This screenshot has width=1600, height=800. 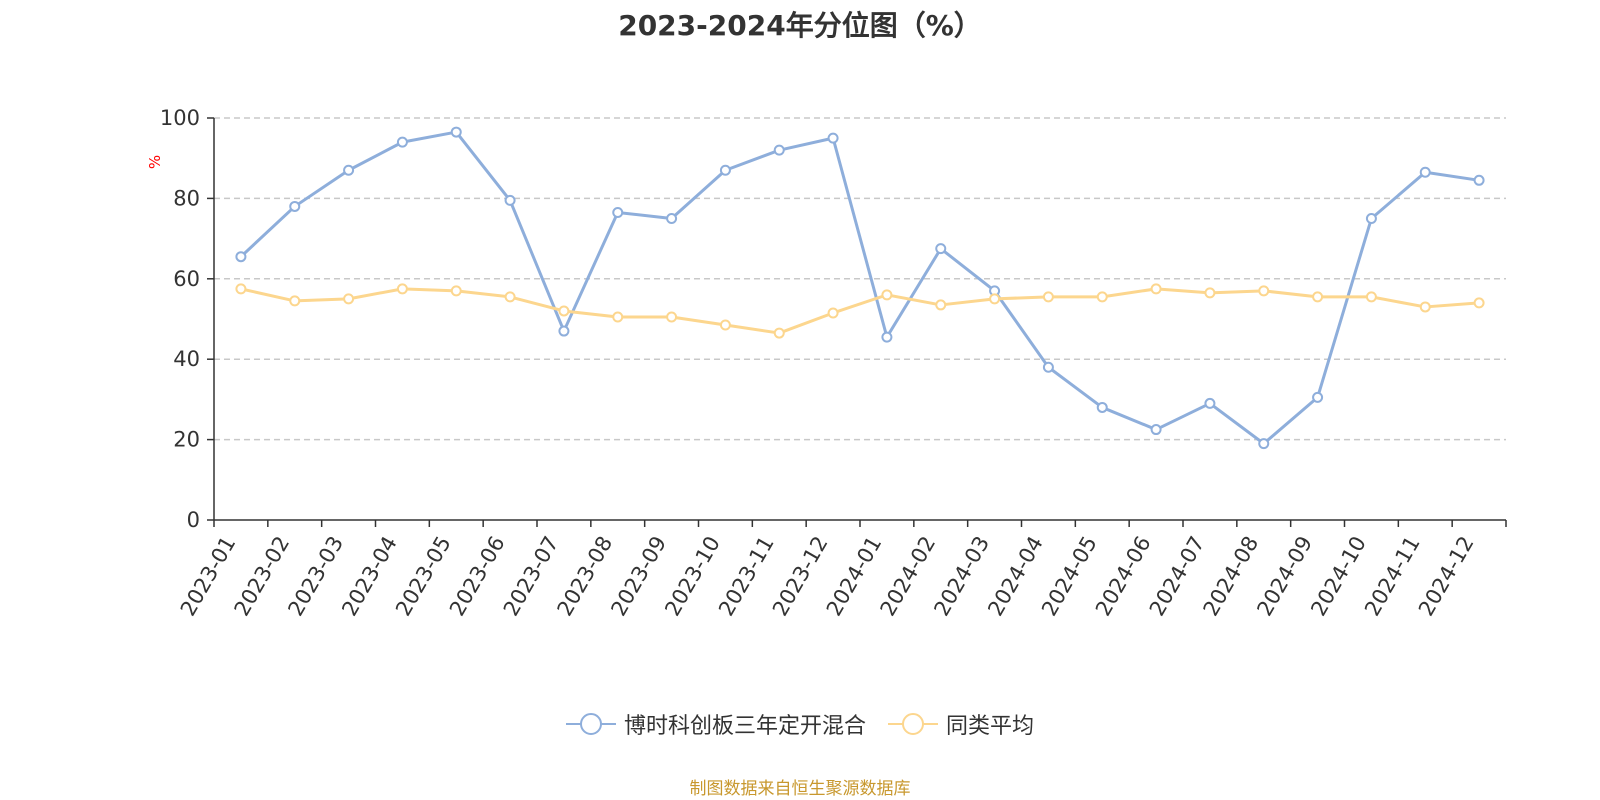 I want to click on legend: 博时科创板三年定开混合 同类平均, so click(x=800, y=724).